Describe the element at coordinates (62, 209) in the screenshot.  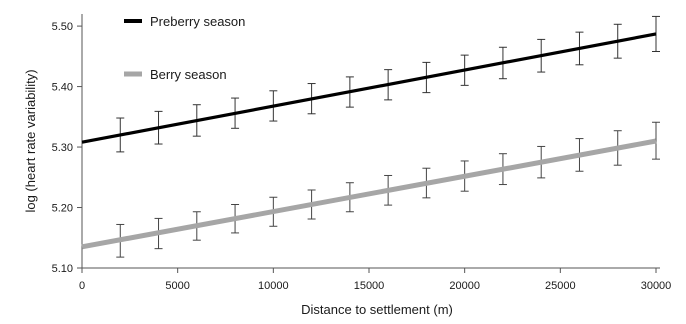
I see `y-tick-label: 5.20` at that location.